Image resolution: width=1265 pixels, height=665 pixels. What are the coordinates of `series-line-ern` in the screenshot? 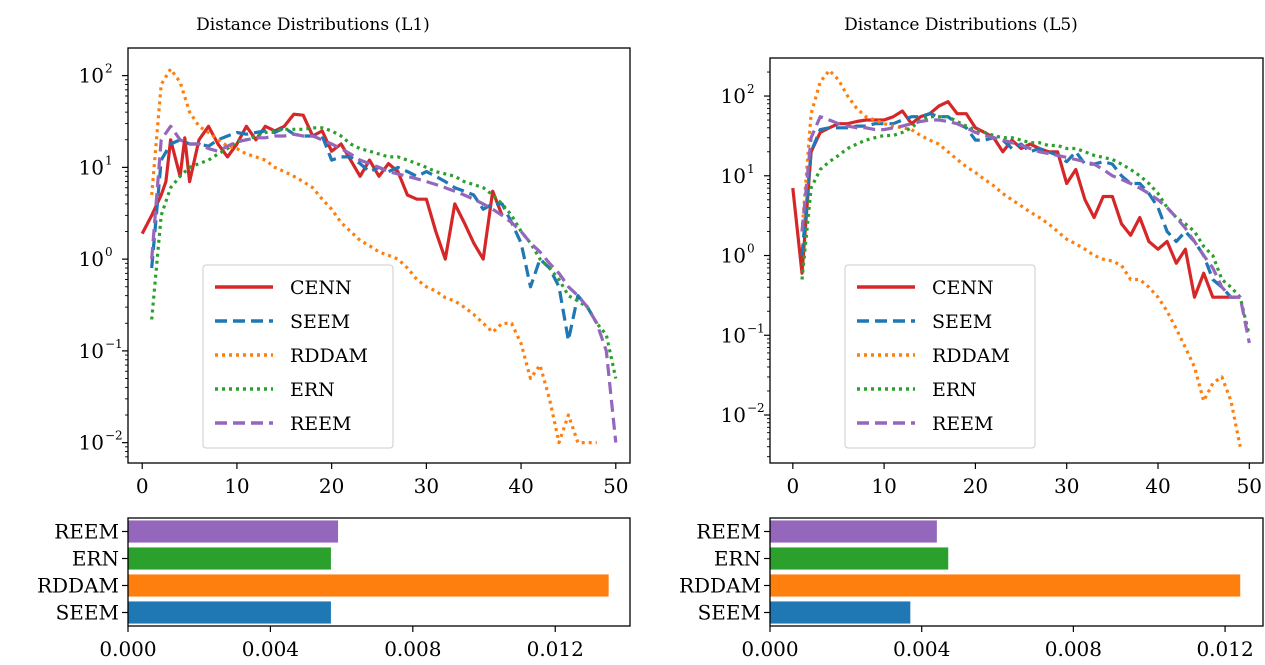 It's located at (384, 252).